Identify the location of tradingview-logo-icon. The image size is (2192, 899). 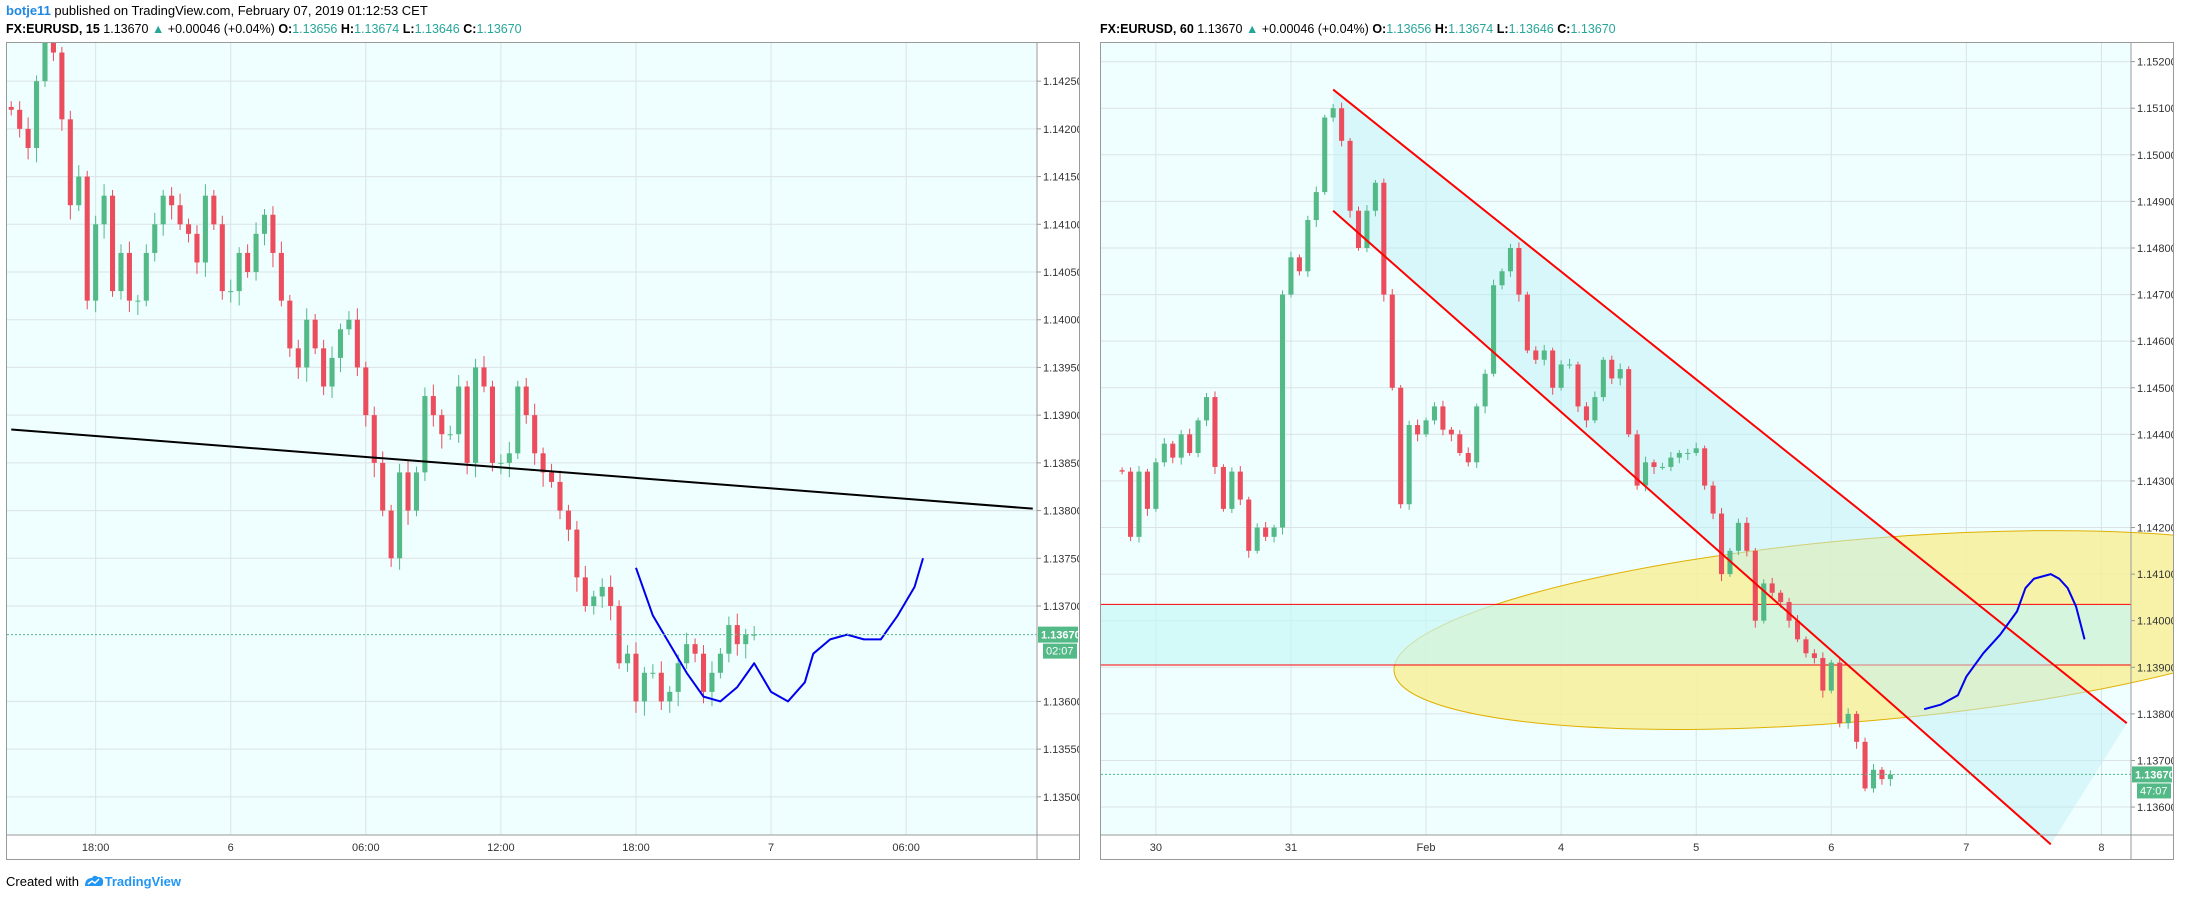
(94, 882).